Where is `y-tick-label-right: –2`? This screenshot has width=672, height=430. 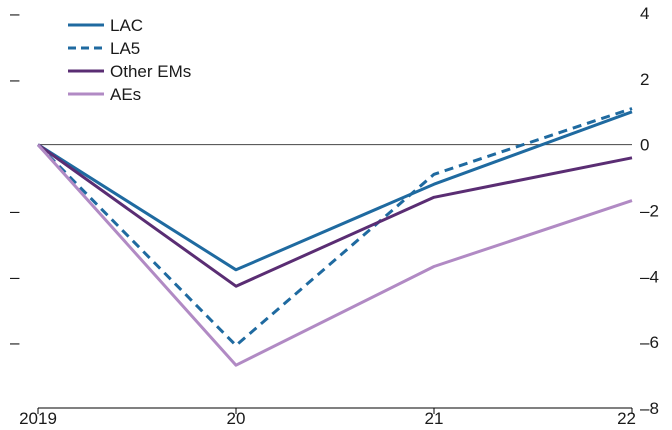
y-tick-label-right: –2 is located at coordinates (649, 211).